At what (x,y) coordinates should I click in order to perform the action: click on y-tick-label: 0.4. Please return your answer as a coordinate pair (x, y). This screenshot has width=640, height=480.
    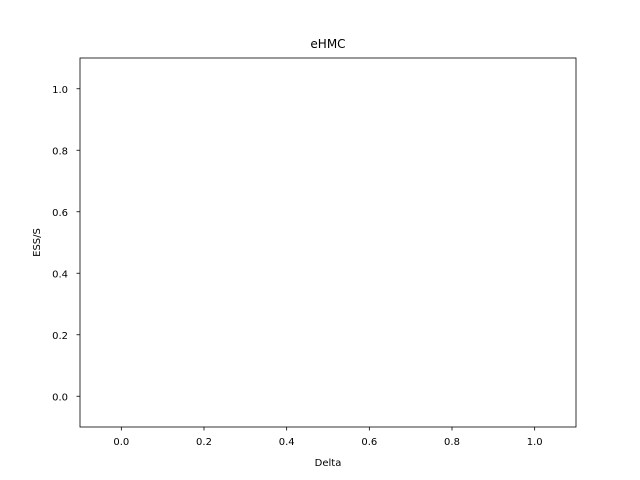
    Looking at the image, I should click on (60, 274).